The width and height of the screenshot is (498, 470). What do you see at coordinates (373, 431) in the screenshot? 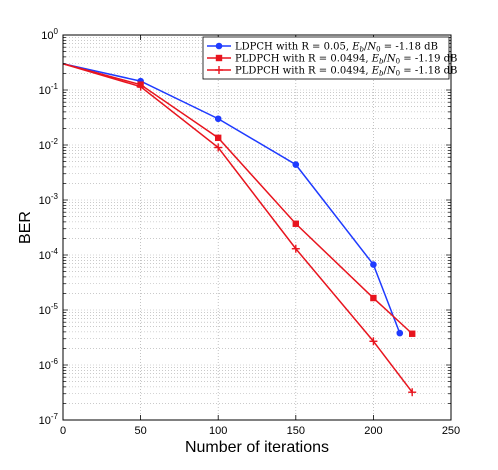
I see `x-tick-label: 200` at bounding box center [373, 431].